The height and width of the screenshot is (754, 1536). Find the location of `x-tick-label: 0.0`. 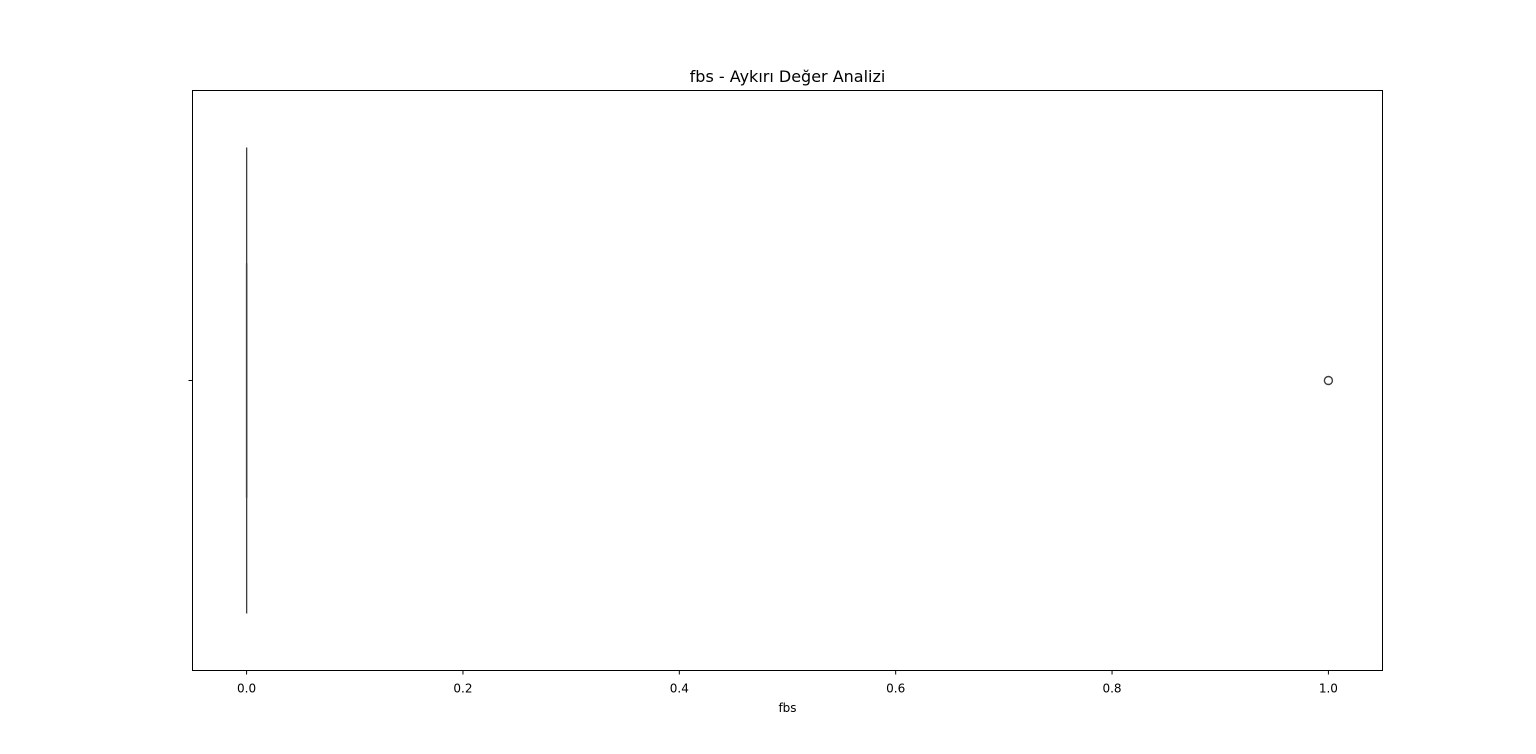

x-tick-label: 0.0 is located at coordinates (246, 689).